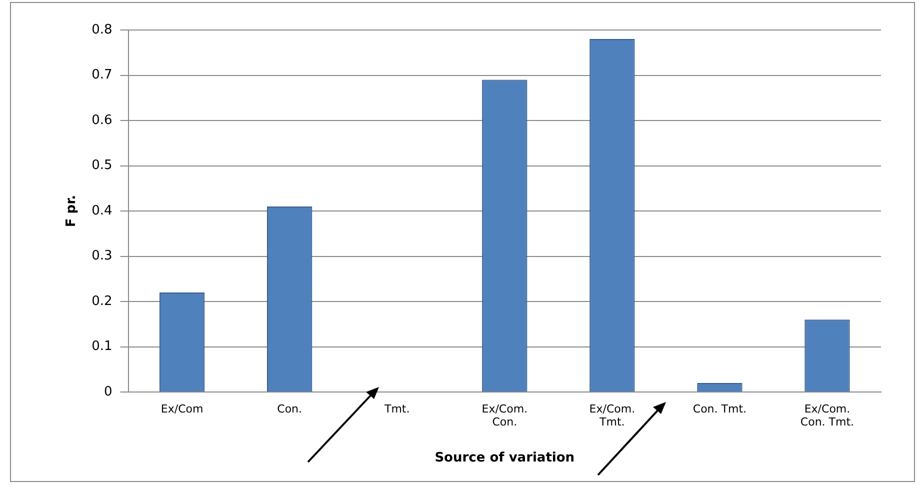 This screenshot has width=921, height=485. What do you see at coordinates (102, 256) in the screenshot?
I see `y-tick-label: 0.3` at bounding box center [102, 256].